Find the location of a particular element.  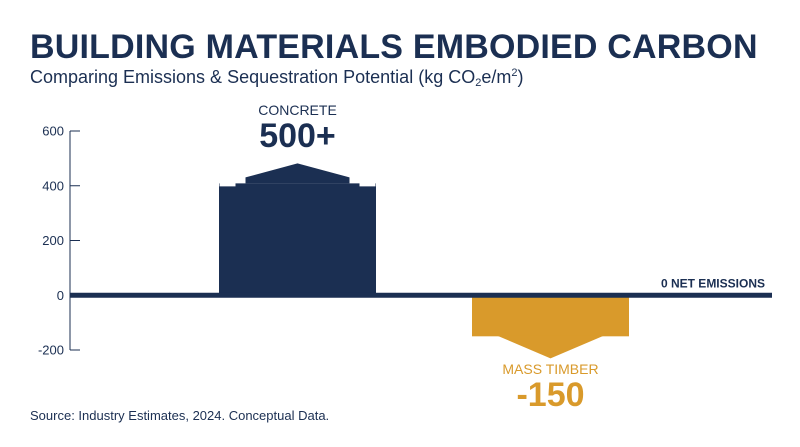

chart-title: BUILDING MATERIALS EMBODIED CARBON is located at coordinates (394, 47).